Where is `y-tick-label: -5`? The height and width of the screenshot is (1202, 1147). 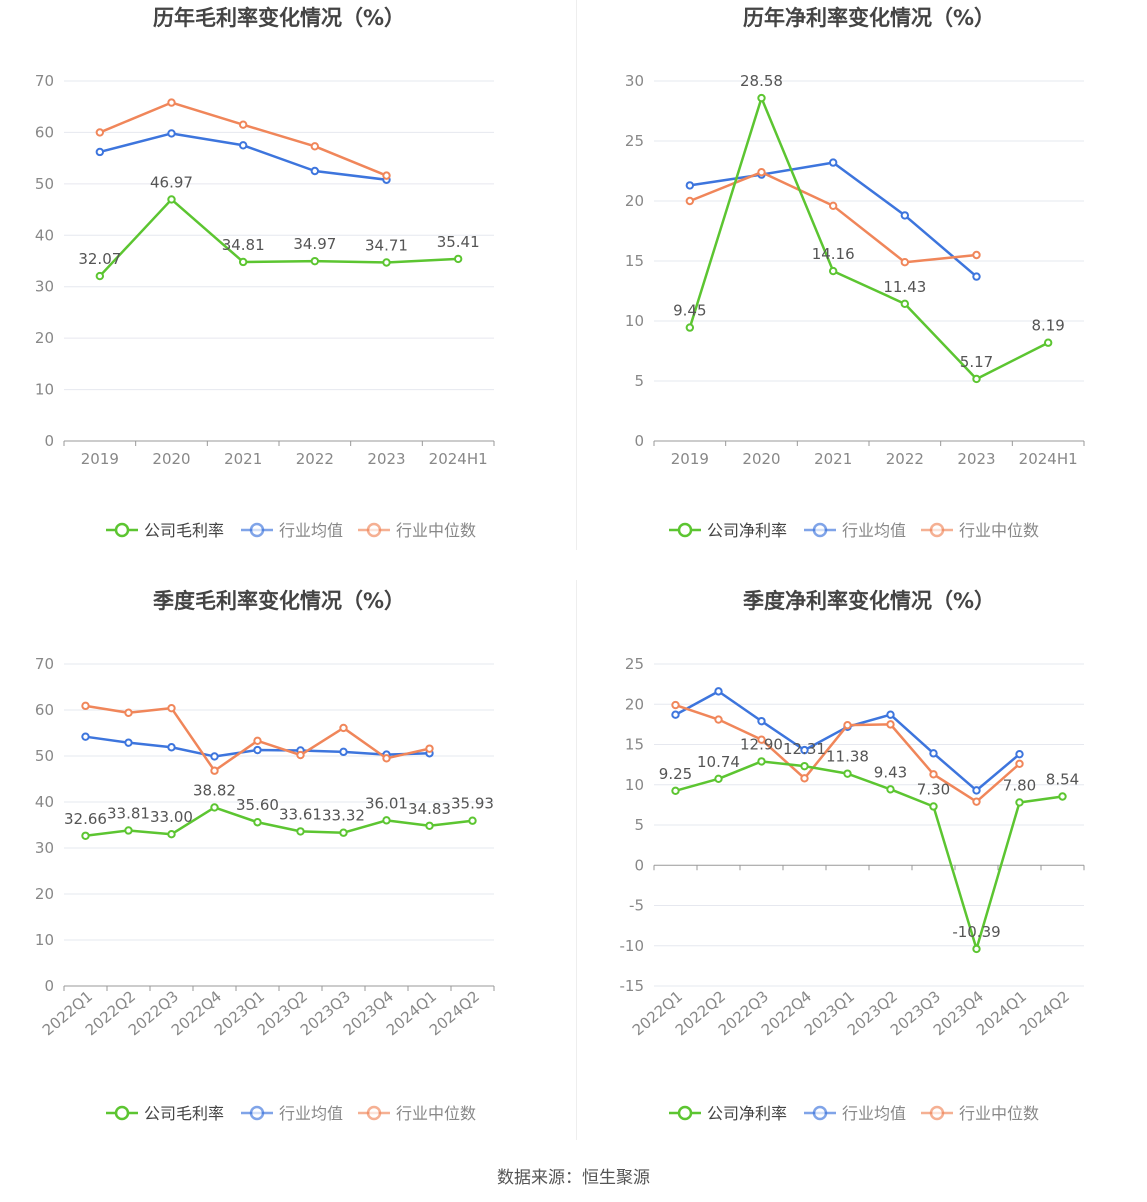 y-tick-label: -5 is located at coordinates (636, 906).